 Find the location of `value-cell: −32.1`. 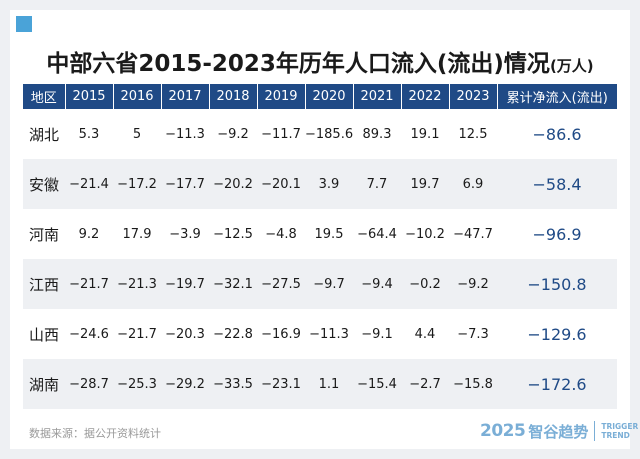

value-cell: −32.1 is located at coordinates (233, 284).